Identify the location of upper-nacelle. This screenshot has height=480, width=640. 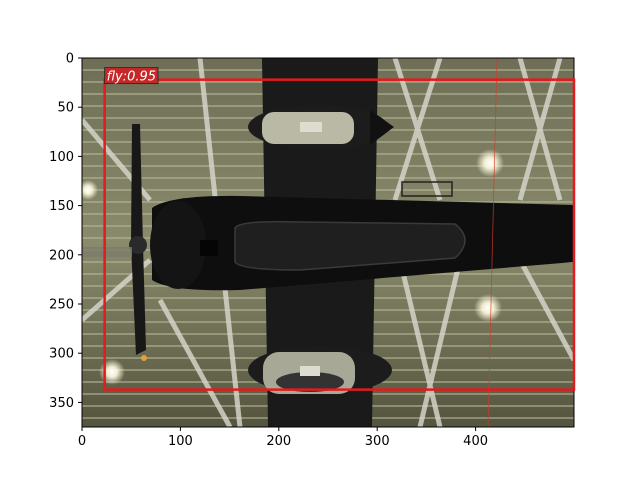
(321, 127).